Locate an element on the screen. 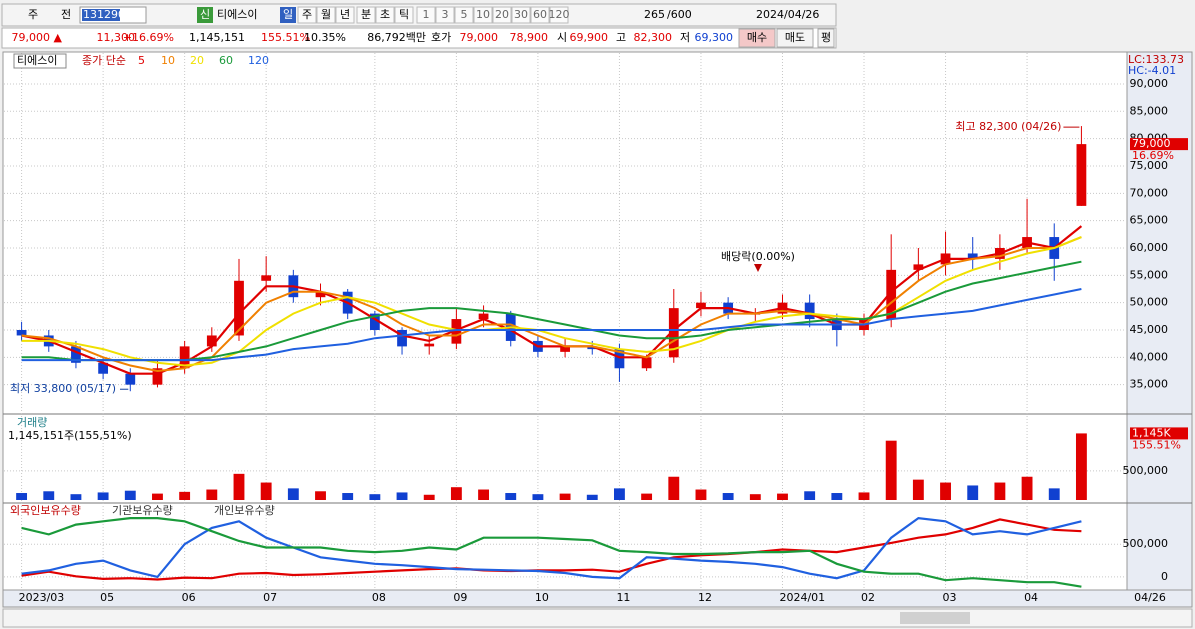  info-item: 매수 is located at coordinates (757, 37).